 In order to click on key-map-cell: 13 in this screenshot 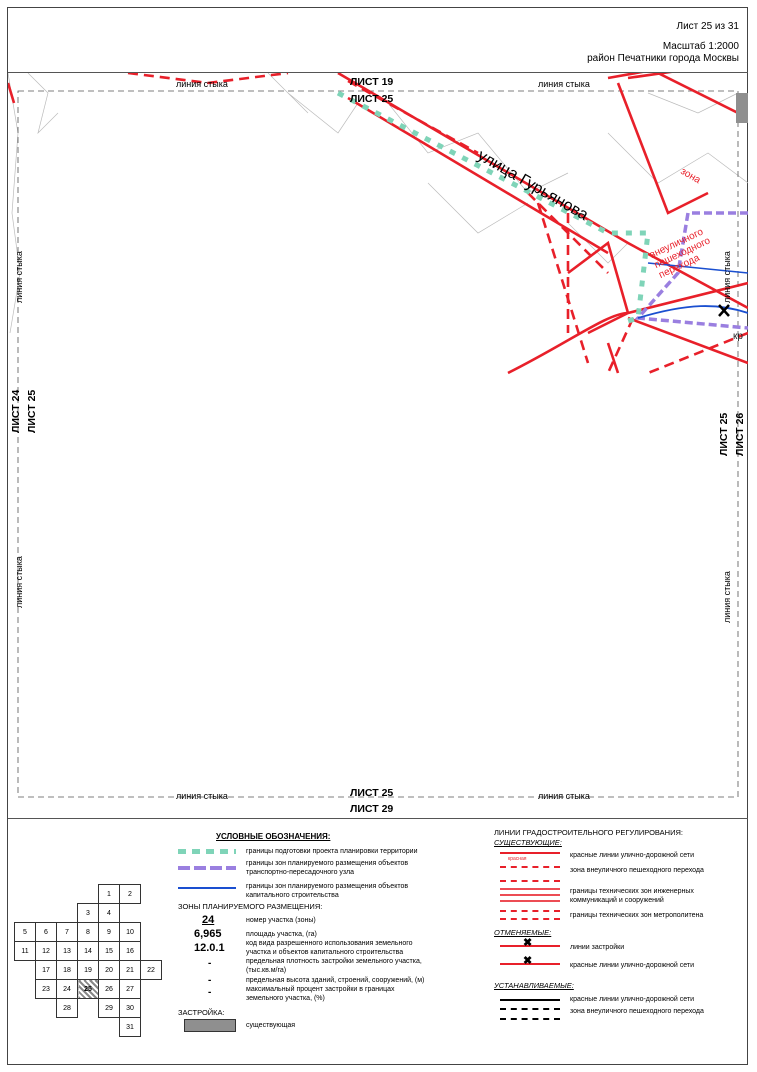, I will do `click(67, 951)`.